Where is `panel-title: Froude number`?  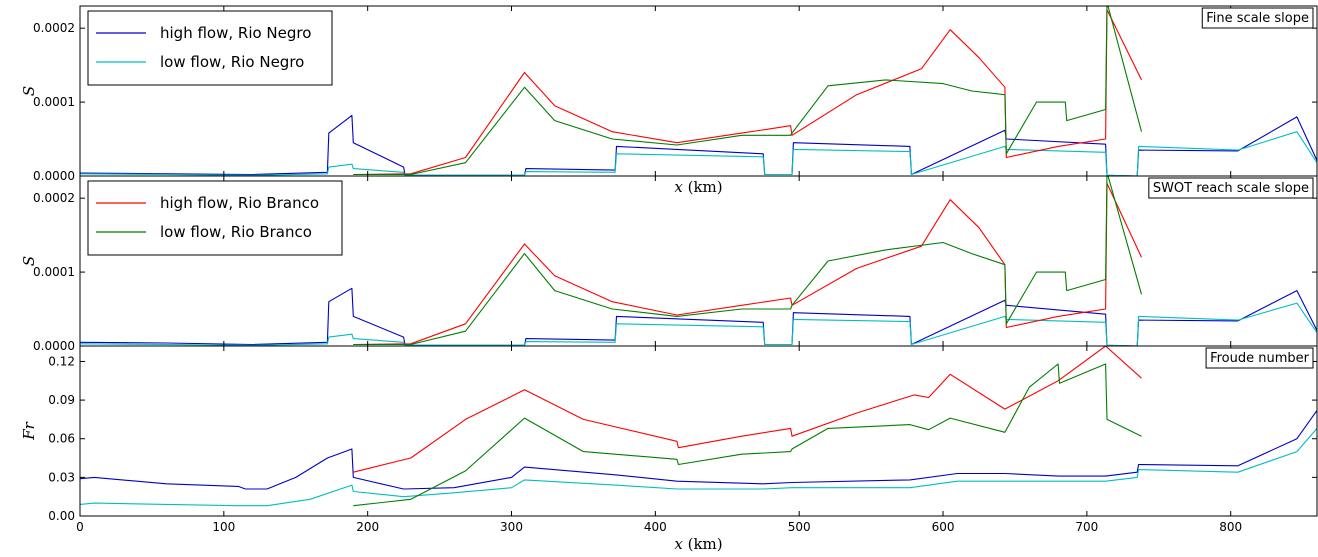
panel-title: Froude number is located at coordinates (1260, 358).